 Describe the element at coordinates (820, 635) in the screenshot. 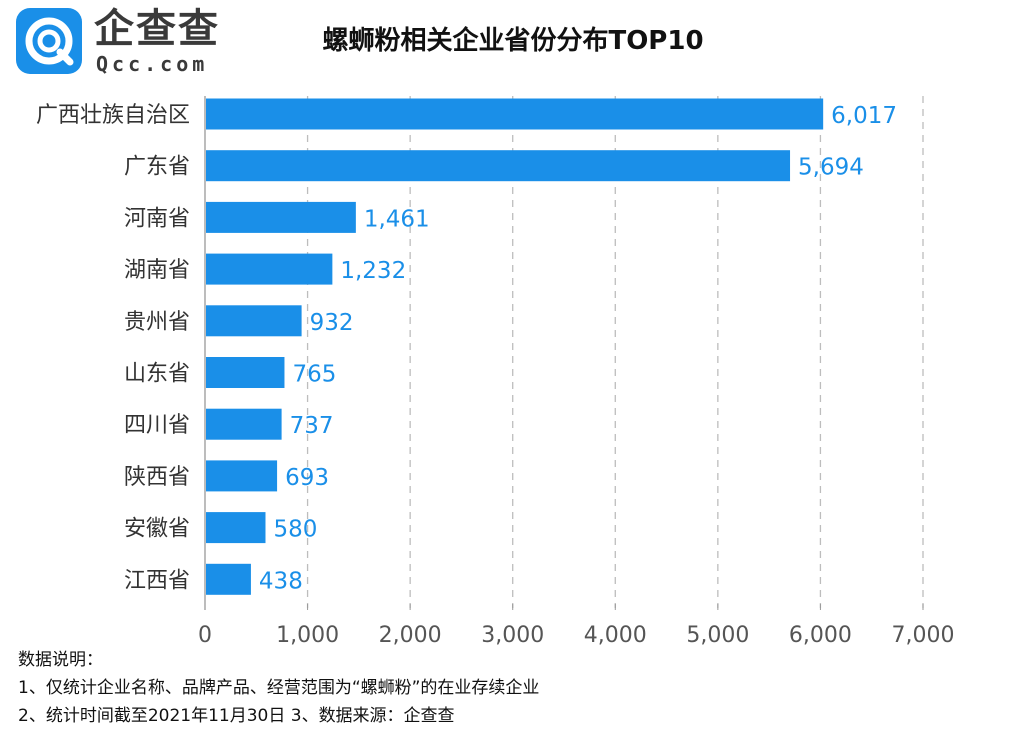

I see `x-tick-label: 6,000` at that location.